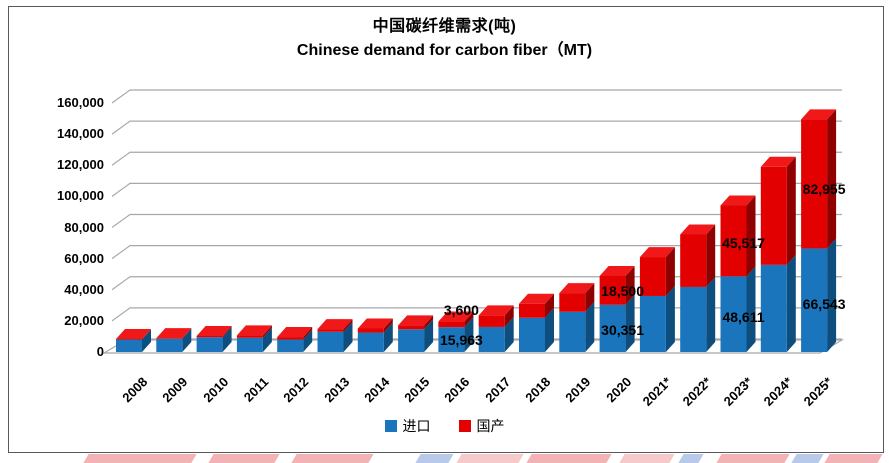  What do you see at coordinates (295, 332) in the screenshot?
I see `bar-2012-domestic-top` at bounding box center [295, 332].